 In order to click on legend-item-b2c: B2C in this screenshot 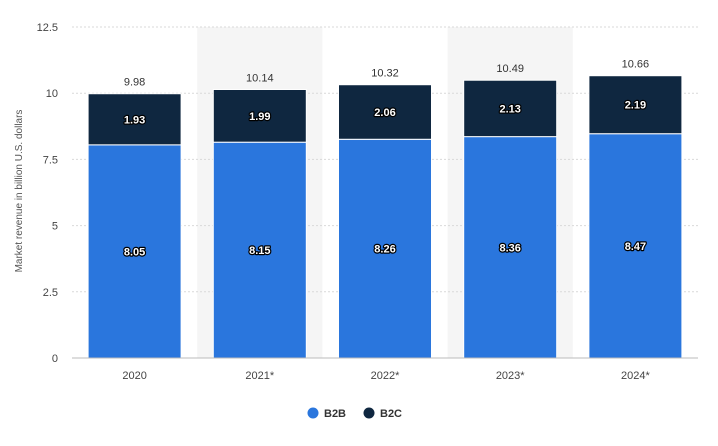, I will do `click(383, 414)`.